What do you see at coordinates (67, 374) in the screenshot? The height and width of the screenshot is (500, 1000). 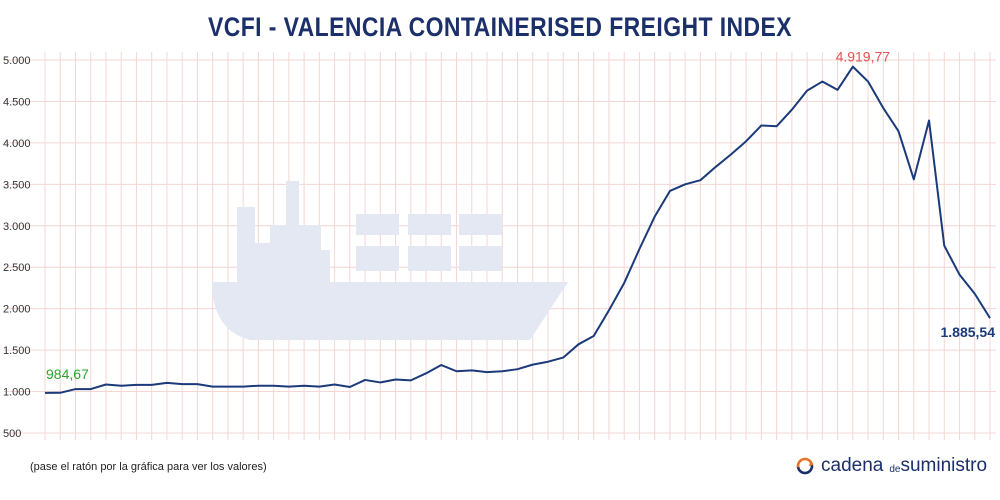 I see `first-value-label: 984,67` at bounding box center [67, 374].